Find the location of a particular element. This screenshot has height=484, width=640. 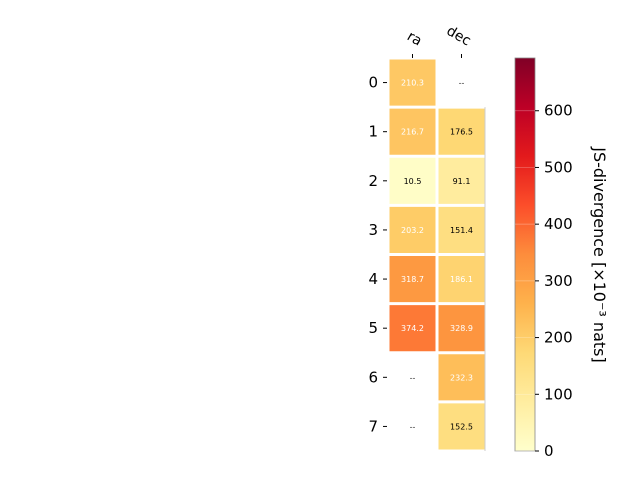

cell-label: 216.7 is located at coordinates (412, 132).